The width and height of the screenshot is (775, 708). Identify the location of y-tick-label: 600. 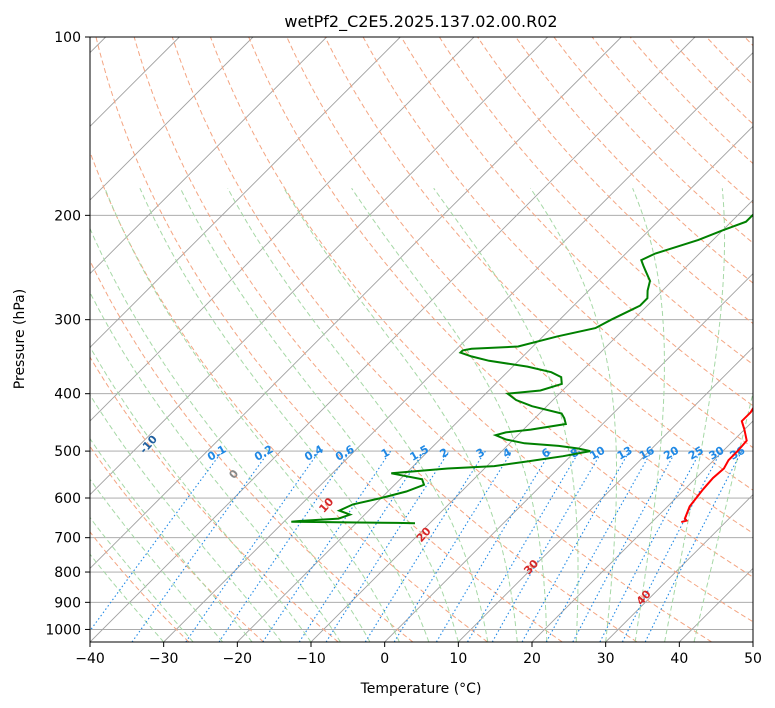
(67, 499).